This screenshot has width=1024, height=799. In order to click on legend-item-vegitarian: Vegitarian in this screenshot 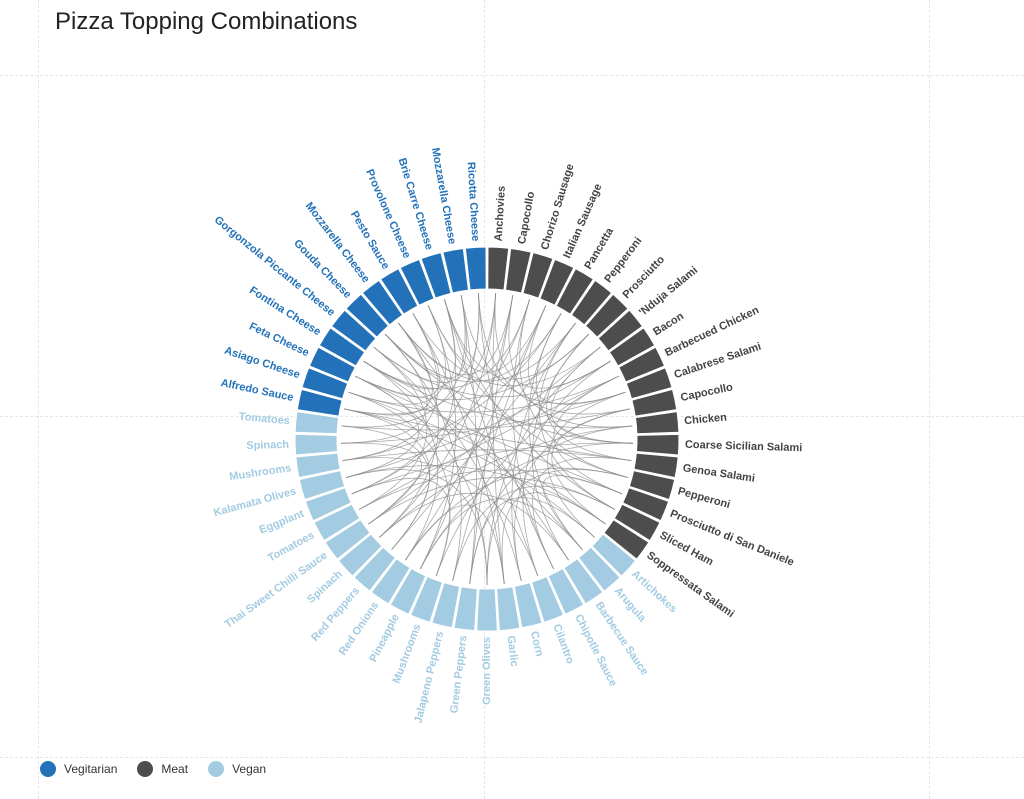, I will do `click(78, 769)`.